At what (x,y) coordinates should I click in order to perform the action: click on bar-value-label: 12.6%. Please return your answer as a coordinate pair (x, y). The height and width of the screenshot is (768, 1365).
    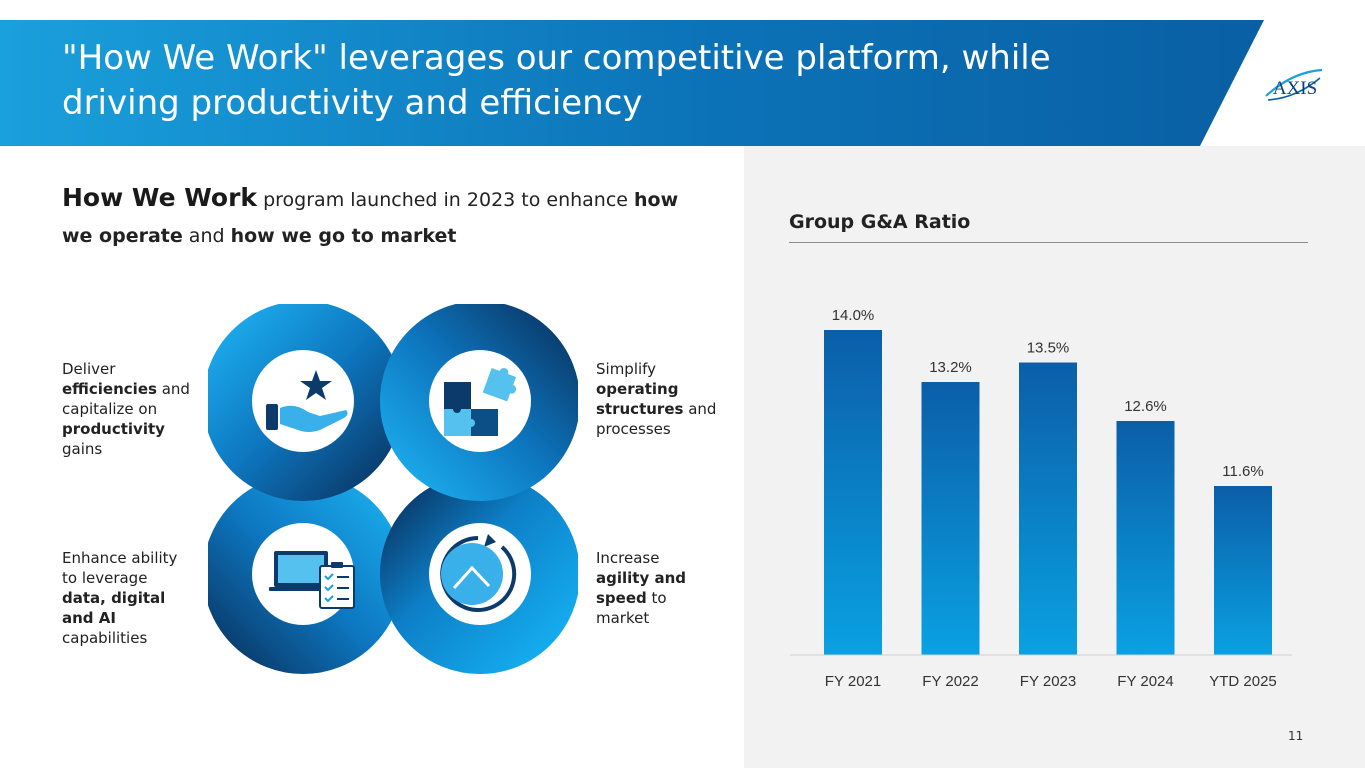
    Looking at the image, I should click on (1145, 406).